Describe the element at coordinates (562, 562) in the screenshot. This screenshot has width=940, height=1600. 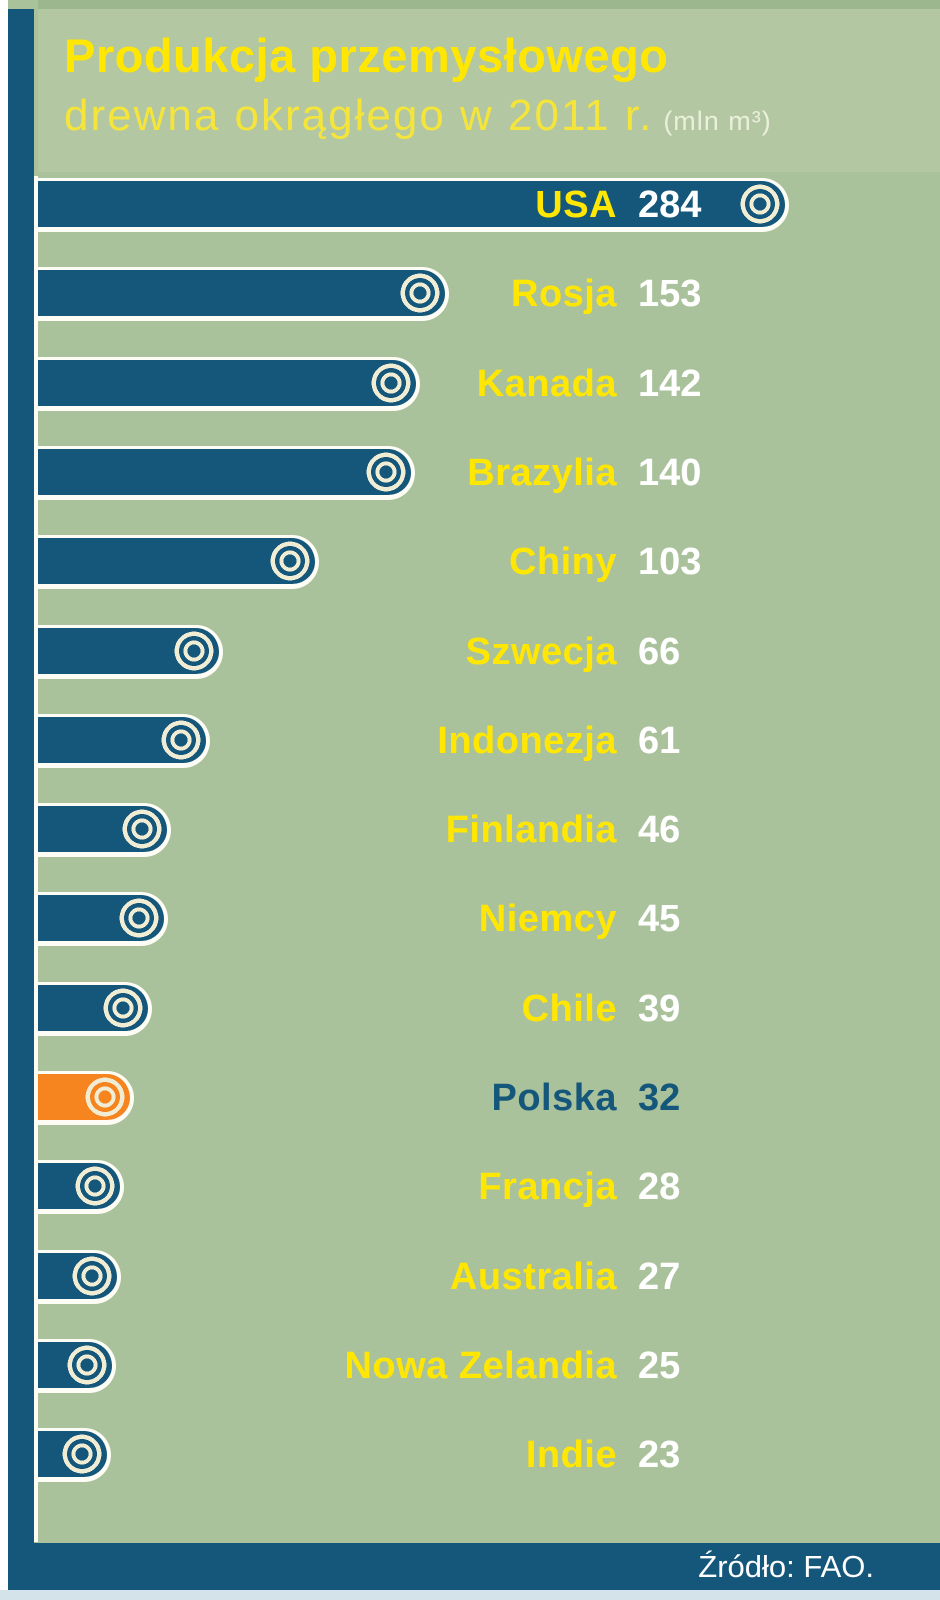
I see `country-label: Chiny` at that location.